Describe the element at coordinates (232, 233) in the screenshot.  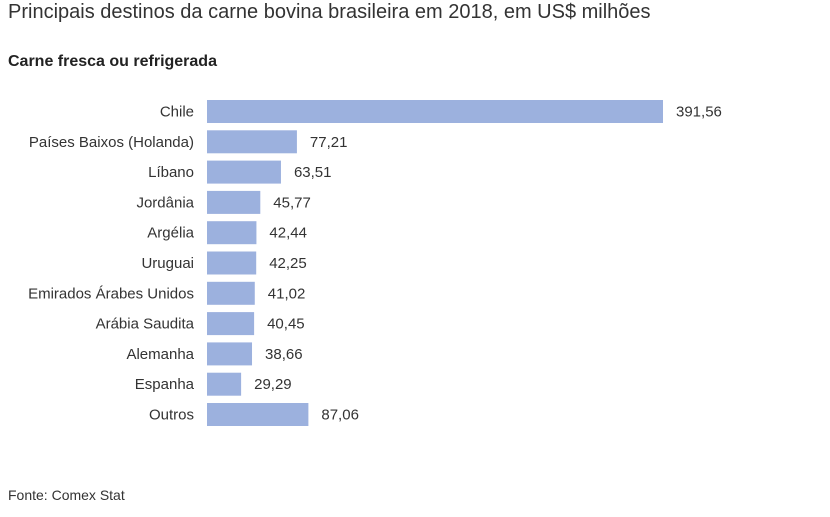
I see `bar-argelia` at that location.